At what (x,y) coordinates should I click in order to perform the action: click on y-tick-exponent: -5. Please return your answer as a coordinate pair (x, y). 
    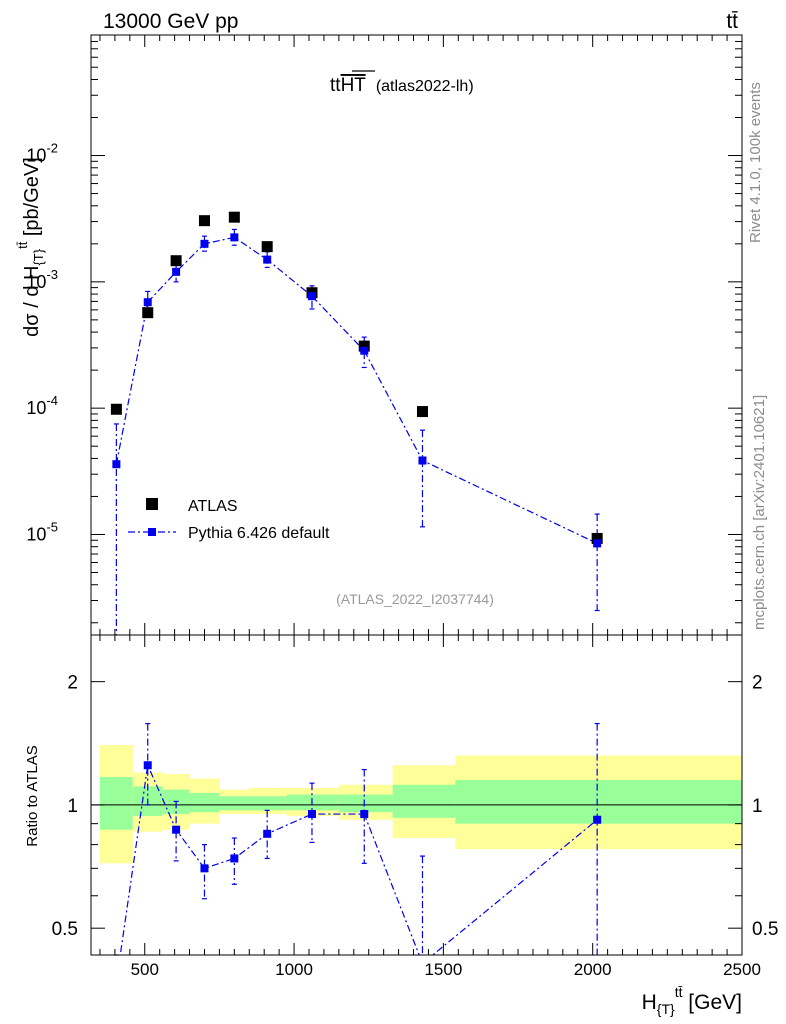
    Looking at the image, I should click on (52, 526).